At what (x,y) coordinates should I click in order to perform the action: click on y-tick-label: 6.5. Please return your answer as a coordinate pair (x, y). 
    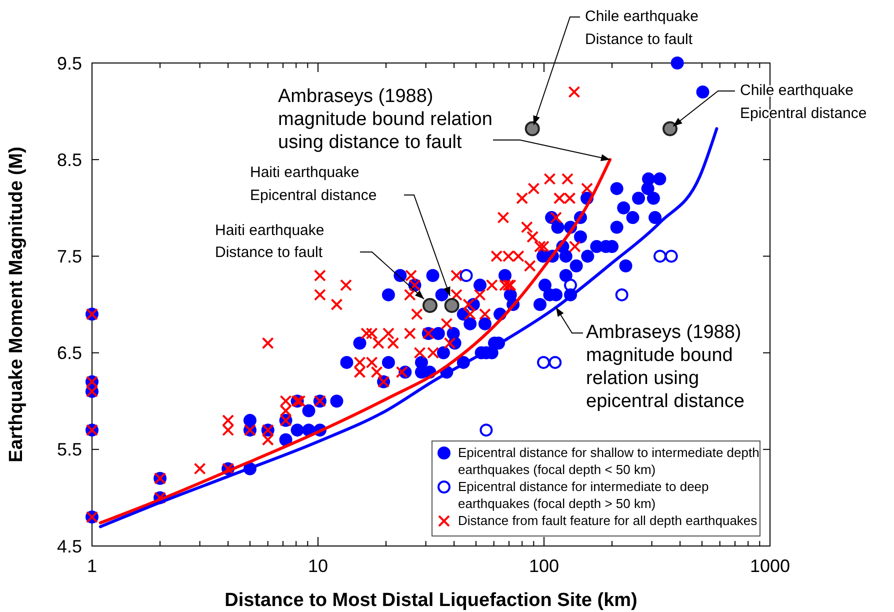
    Looking at the image, I should click on (69, 353).